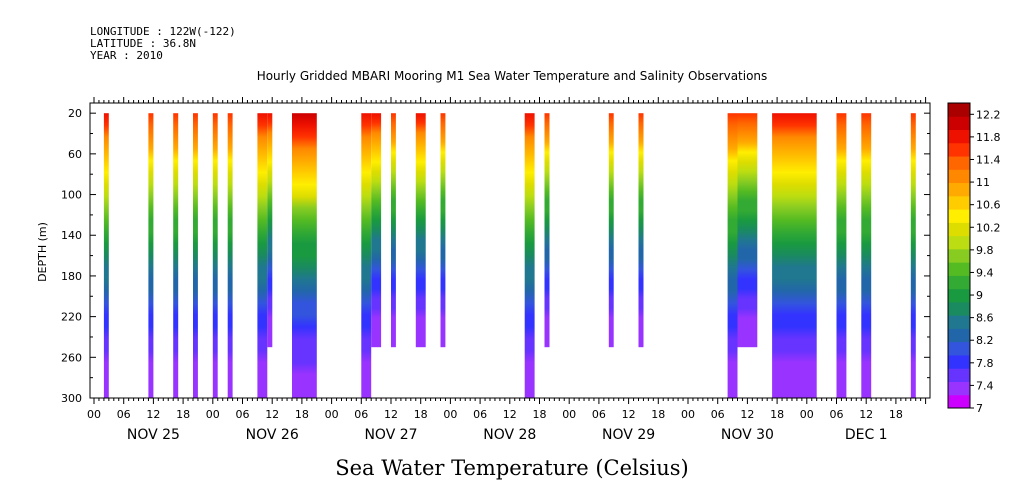  I want to click on colorbar-label: 11, so click(983, 182).